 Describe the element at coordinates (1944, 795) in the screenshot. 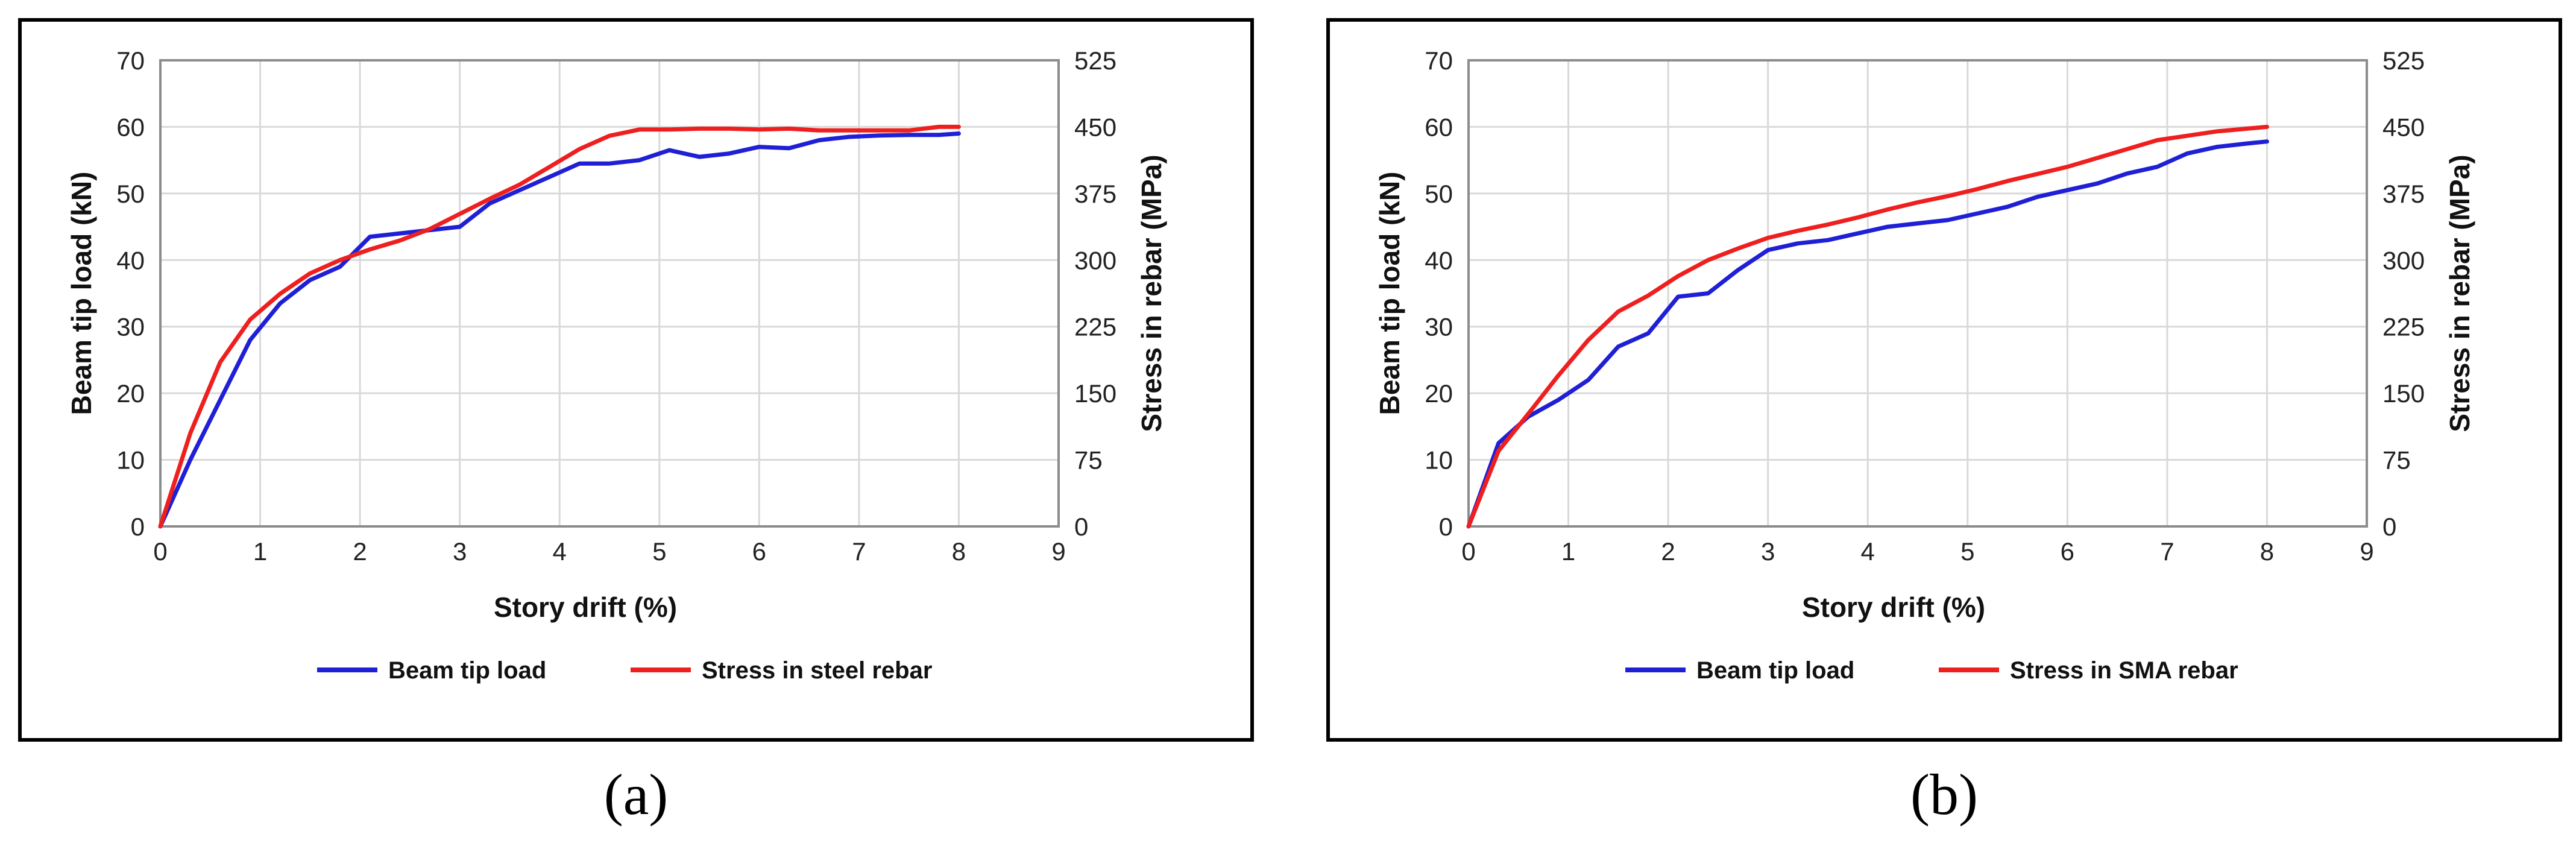

I see `caption-b: (b)` at that location.